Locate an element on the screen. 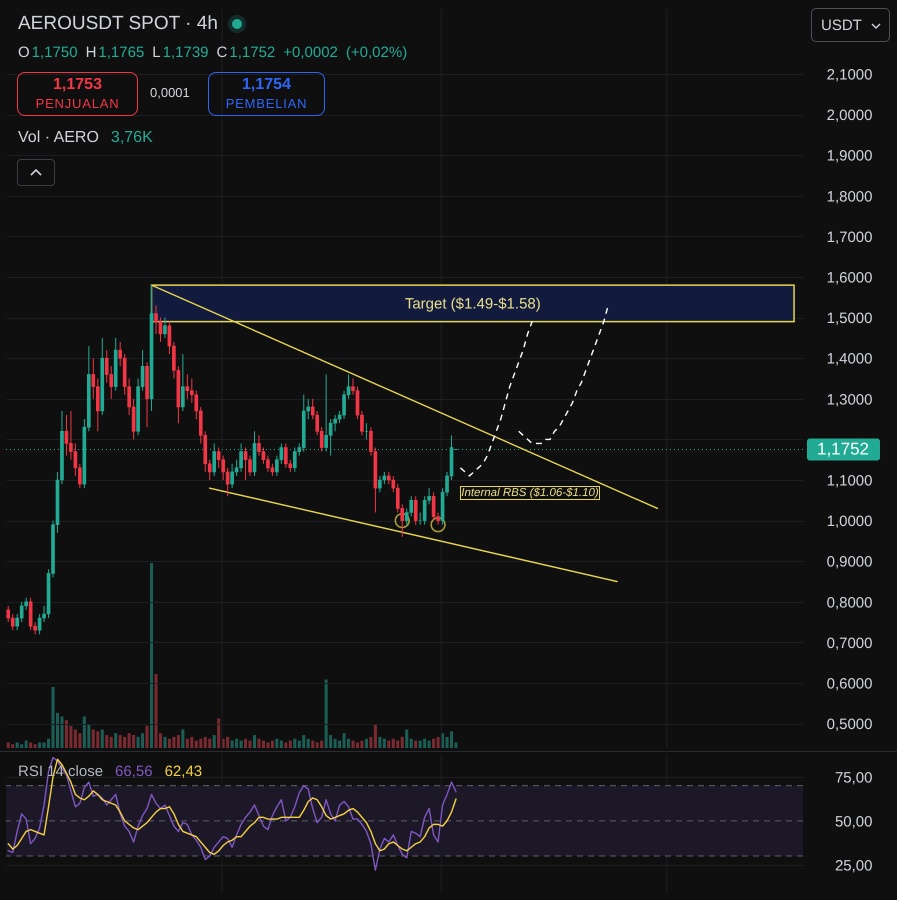 Image resolution: width=897 pixels, height=900 pixels. y-tick-label: 0,5000 is located at coordinates (849, 725).